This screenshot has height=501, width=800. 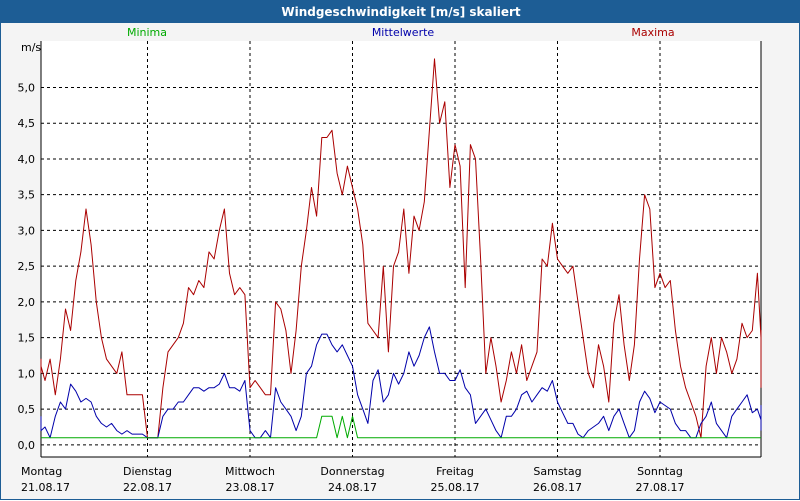 I want to click on x-day-label: Samstag, so click(x=557, y=471).